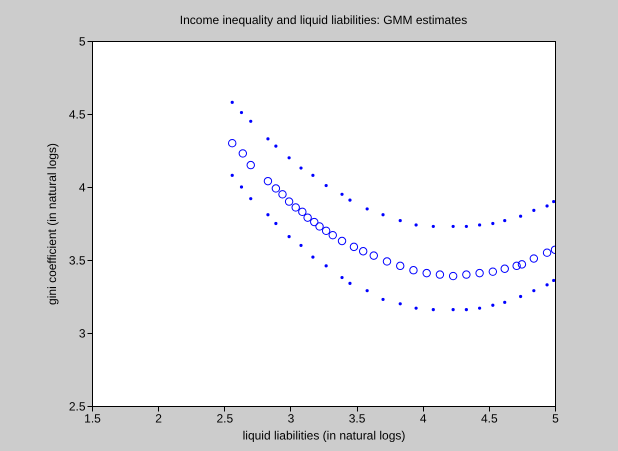 Image resolution: width=618 pixels, height=451 pixels. Describe the element at coordinates (82, 333) in the screenshot. I see `y-tick-label: 3` at that location.